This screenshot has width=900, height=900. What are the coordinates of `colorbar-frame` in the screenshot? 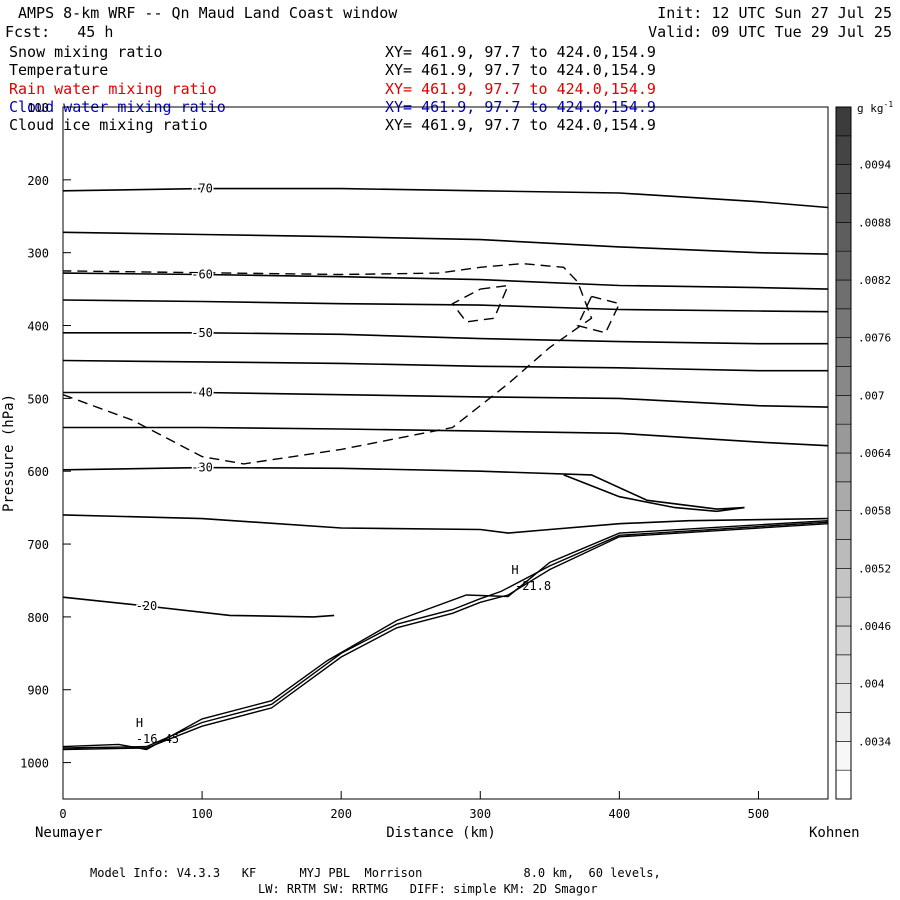 It's located at (843, 453).